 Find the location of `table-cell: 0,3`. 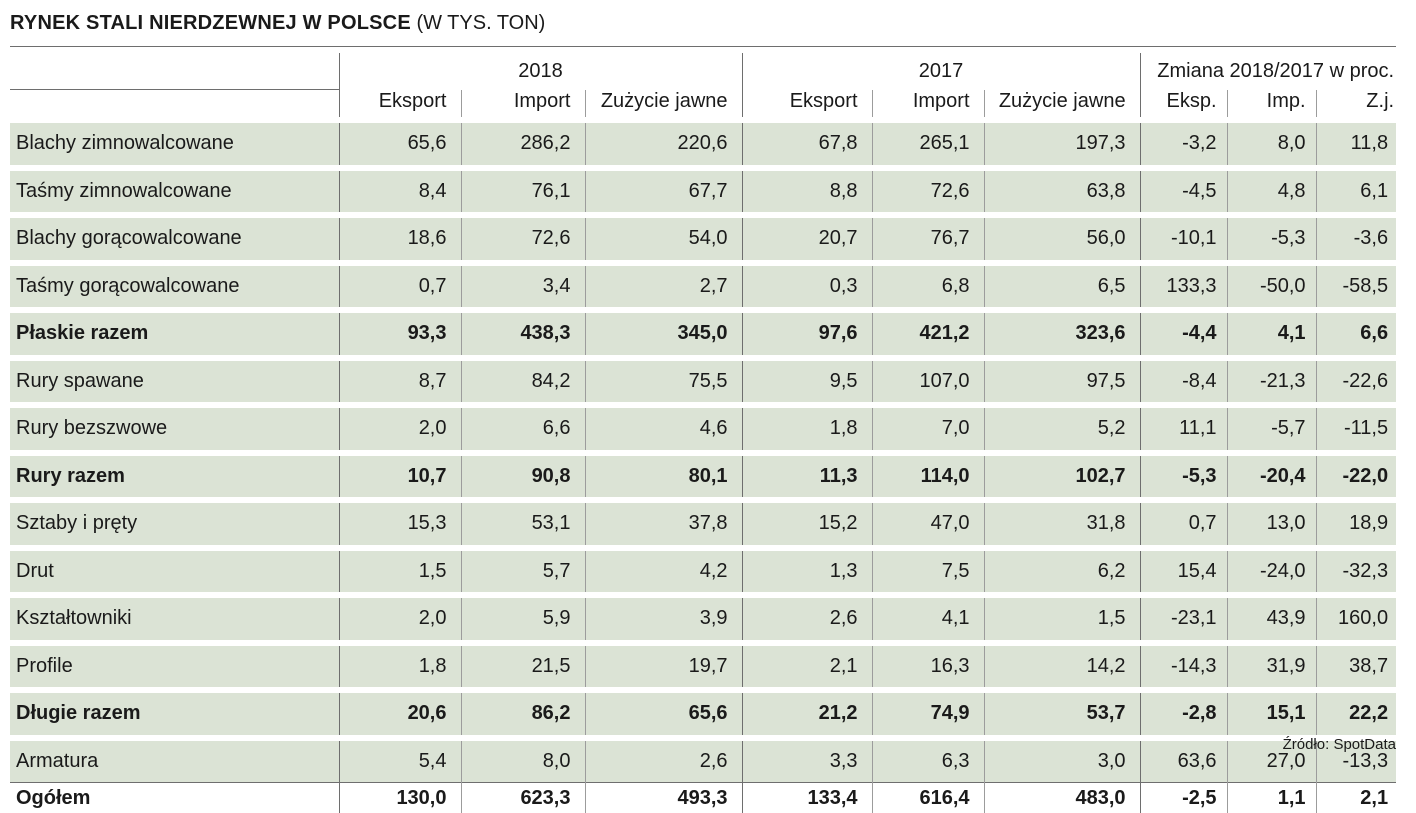

table-cell: 0,3 is located at coordinates (807, 287).